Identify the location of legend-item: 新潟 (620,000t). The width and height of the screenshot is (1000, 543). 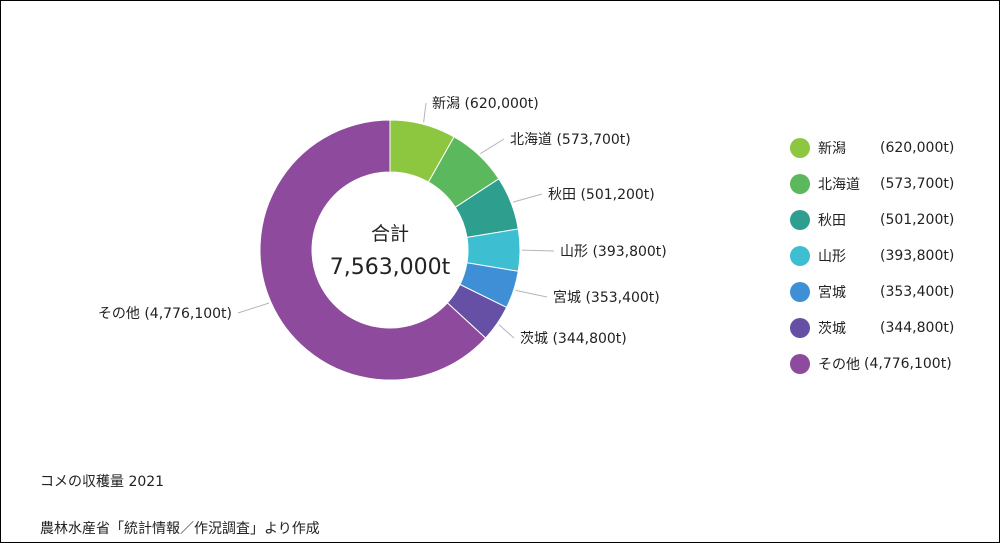
(890, 148).